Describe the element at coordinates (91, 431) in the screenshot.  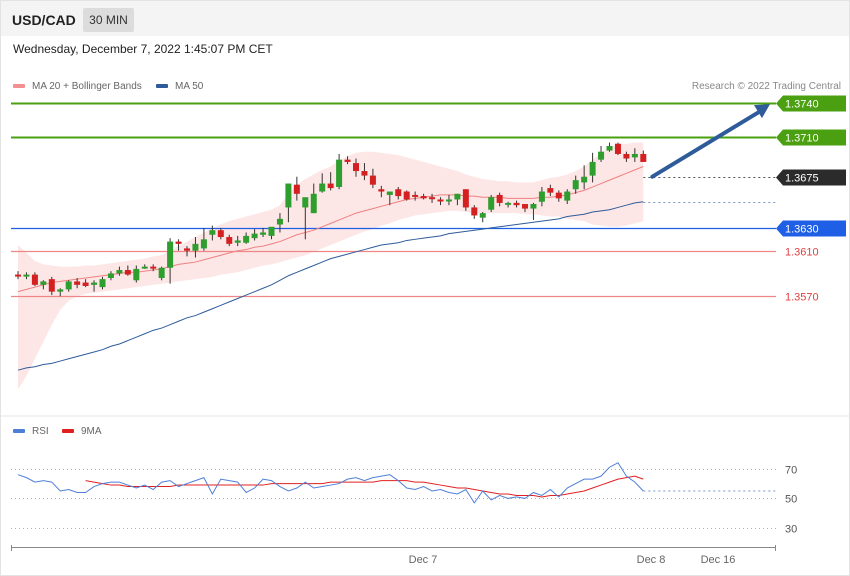
I see `legend-9ma-label: 9MA` at that location.